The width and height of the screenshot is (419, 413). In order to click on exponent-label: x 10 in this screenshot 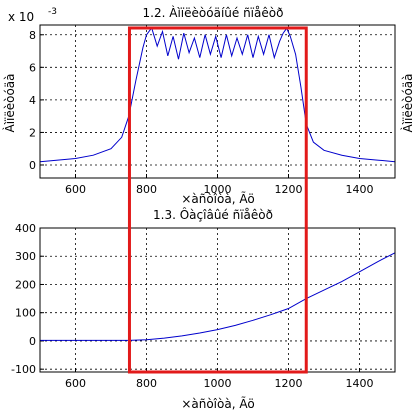, I will do `click(21, 17)`.